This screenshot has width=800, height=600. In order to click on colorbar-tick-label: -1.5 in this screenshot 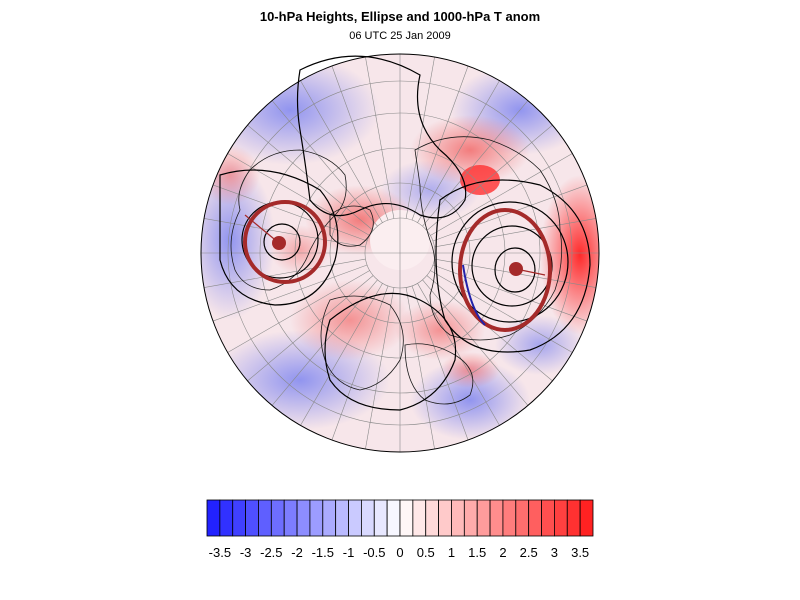, I will do `click(323, 552)`.